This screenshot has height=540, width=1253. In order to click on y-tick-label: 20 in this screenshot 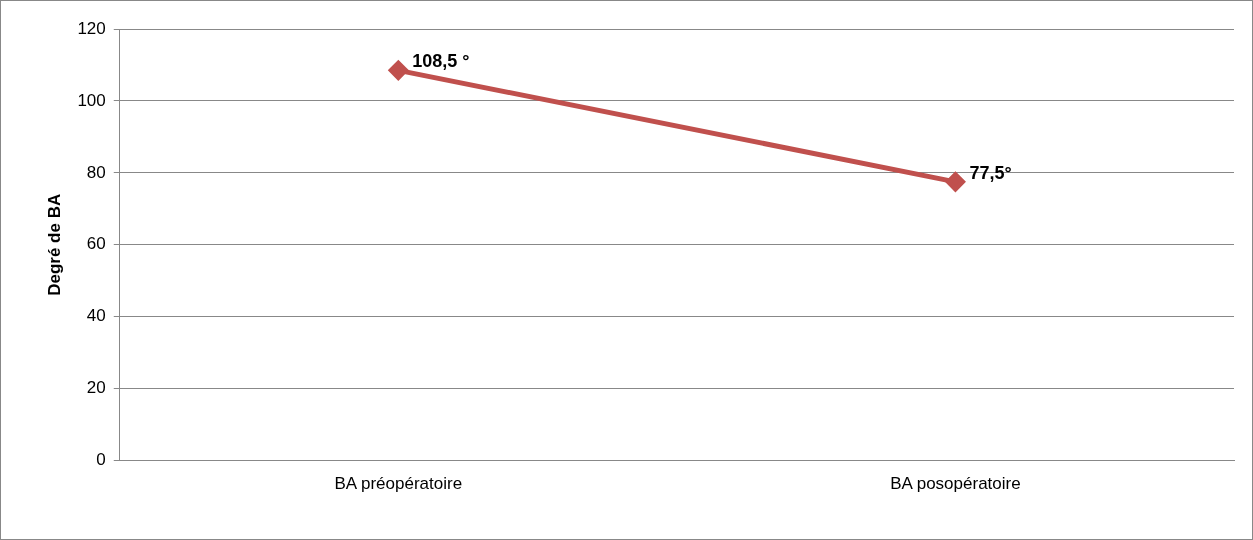, I will do `click(96, 388)`.